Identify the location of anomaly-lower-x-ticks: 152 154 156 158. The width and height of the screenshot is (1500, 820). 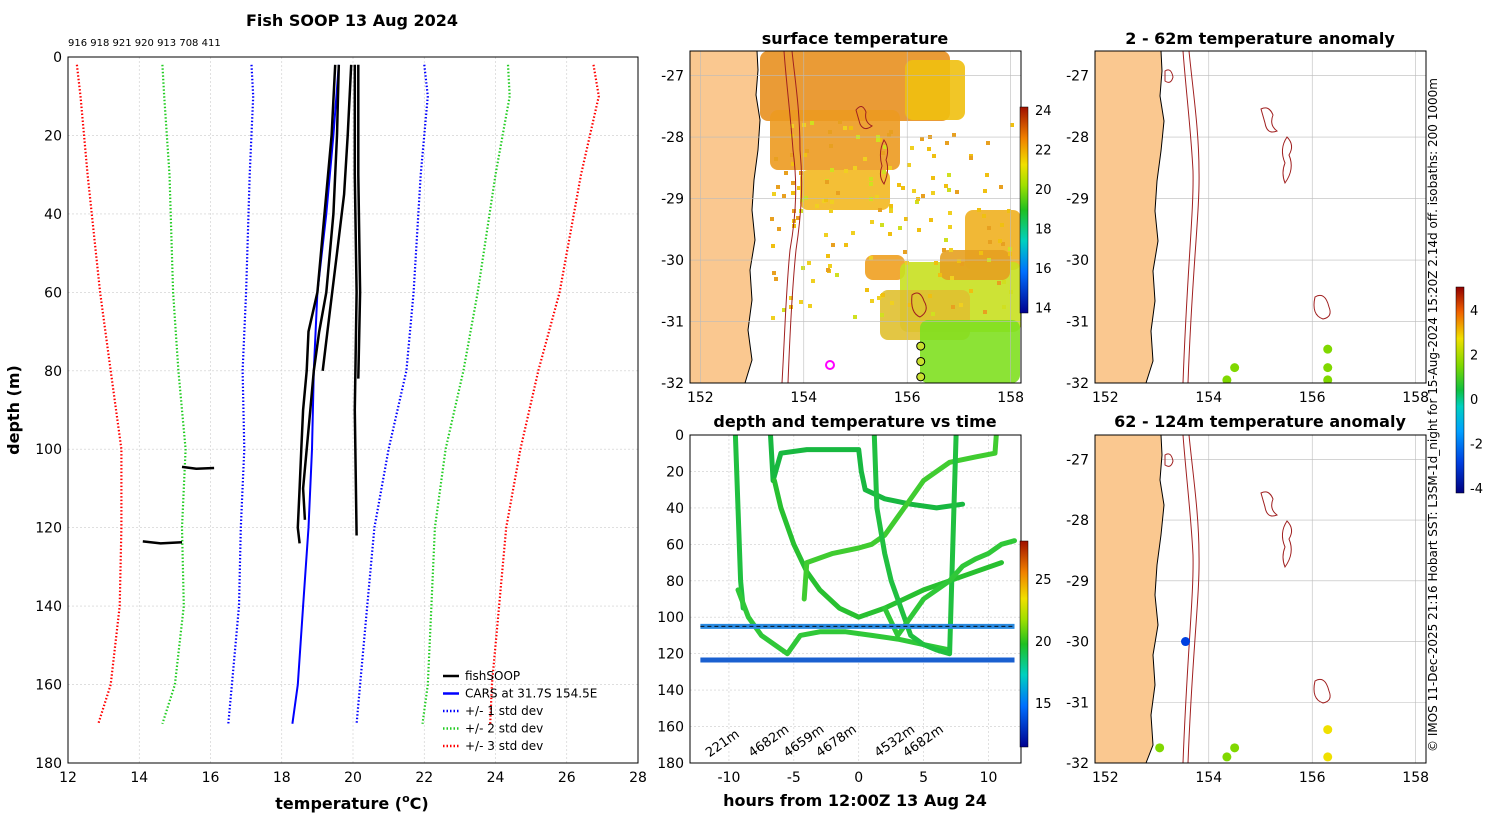
(1260, 778).